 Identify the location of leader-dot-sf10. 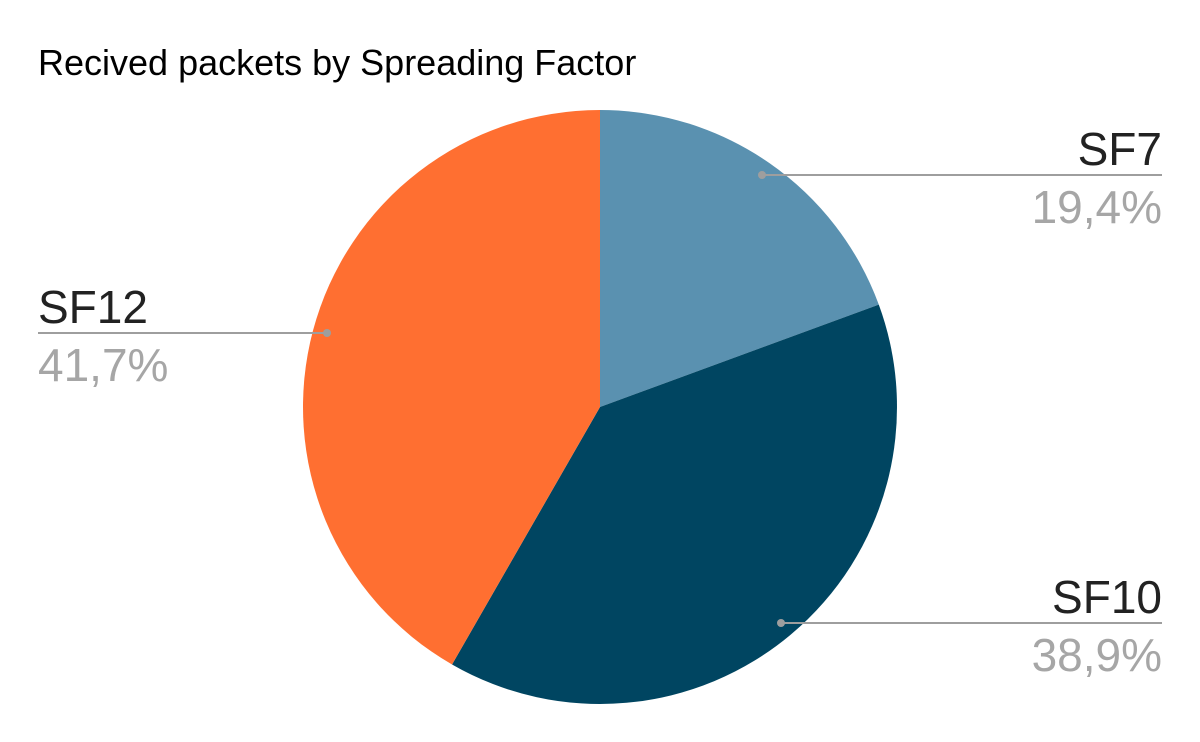
(781, 623).